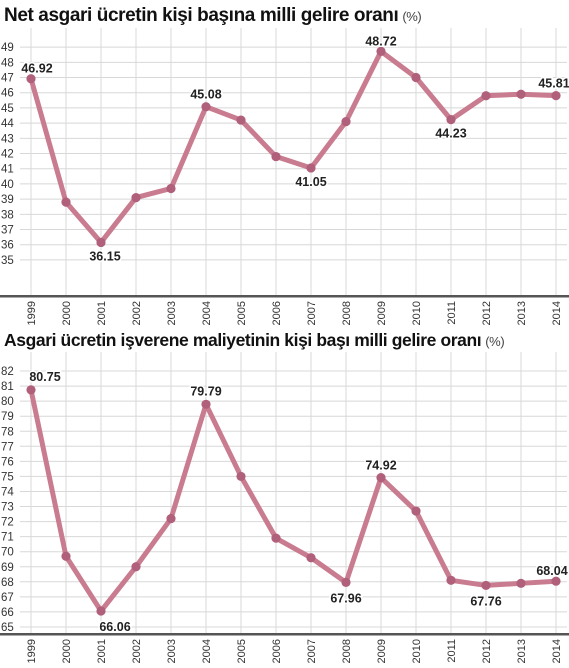 This screenshot has width=569, height=668. Describe the element at coordinates (7, 124) in the screenshot. I see `y-tick-label: 44` at that location.